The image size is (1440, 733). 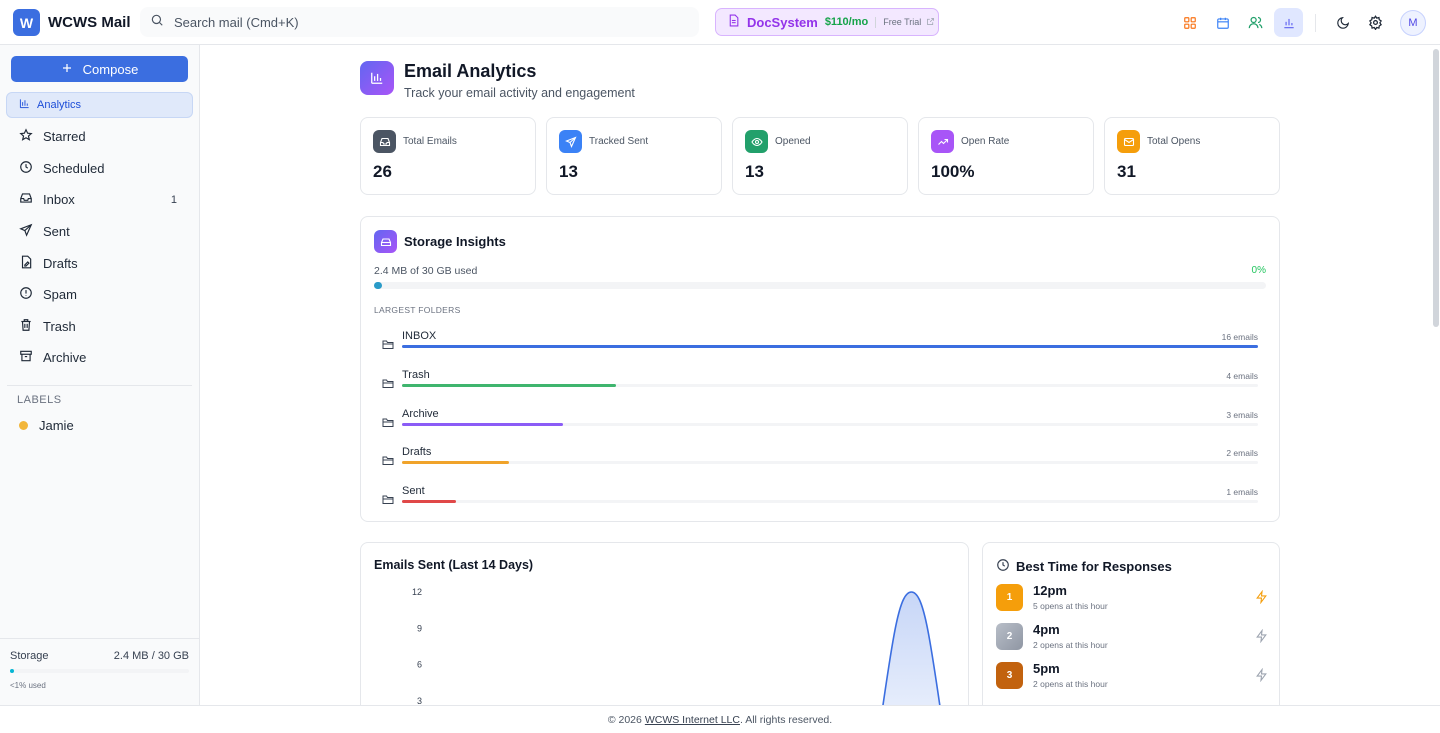 What do you see at coordinates (1132, 675) in the screenshot?
I see `best-time-row: 3 5pm 2 opens at this hour` at bounding box center [1132, 675].